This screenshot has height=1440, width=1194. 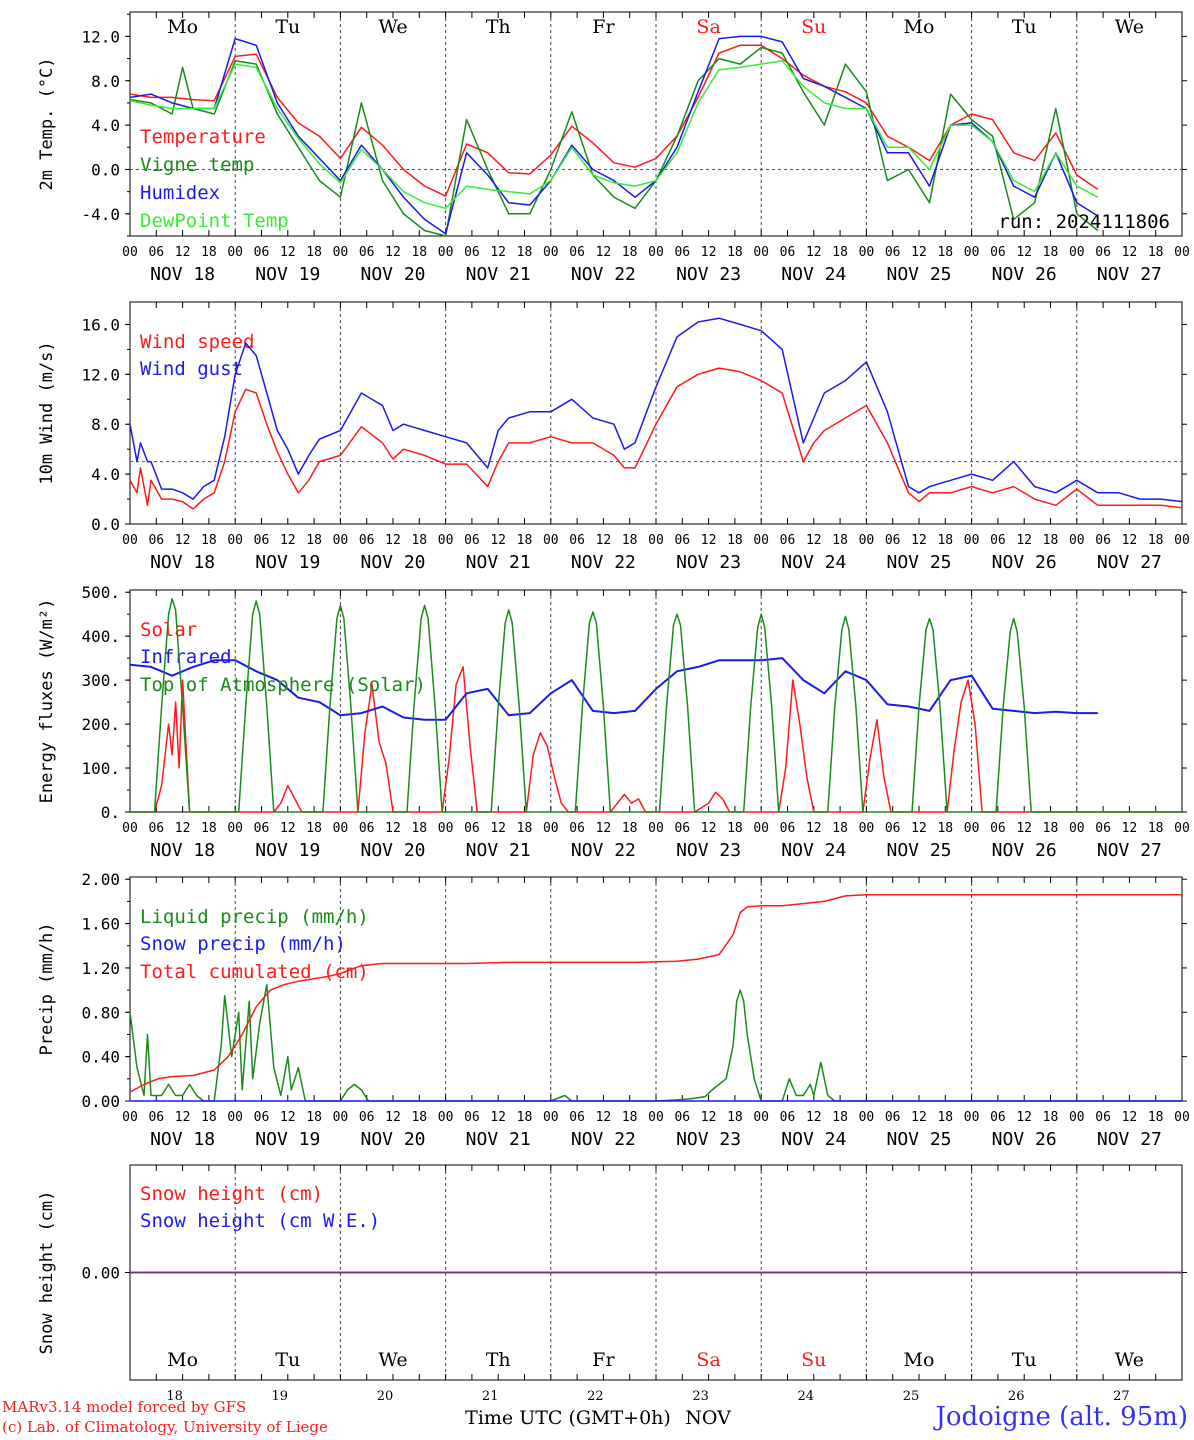 What do you see at coordinates (231, 1194) in the screenshot?
I see `legend-entry: Snow height (cm)` at bounding box center [231, 1194].